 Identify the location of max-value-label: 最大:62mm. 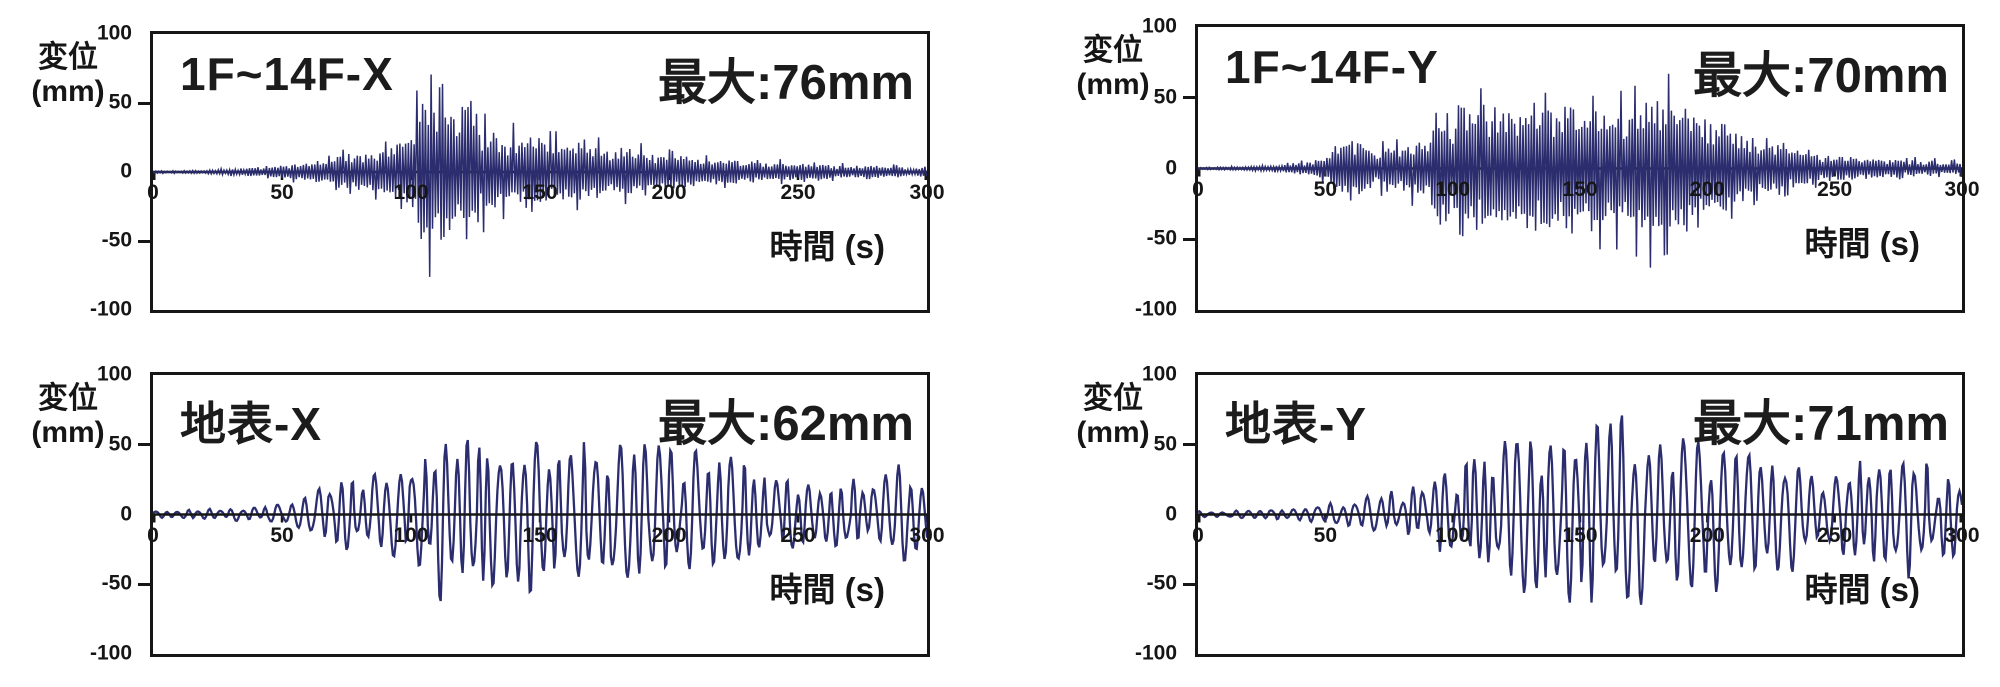
(786, 424).